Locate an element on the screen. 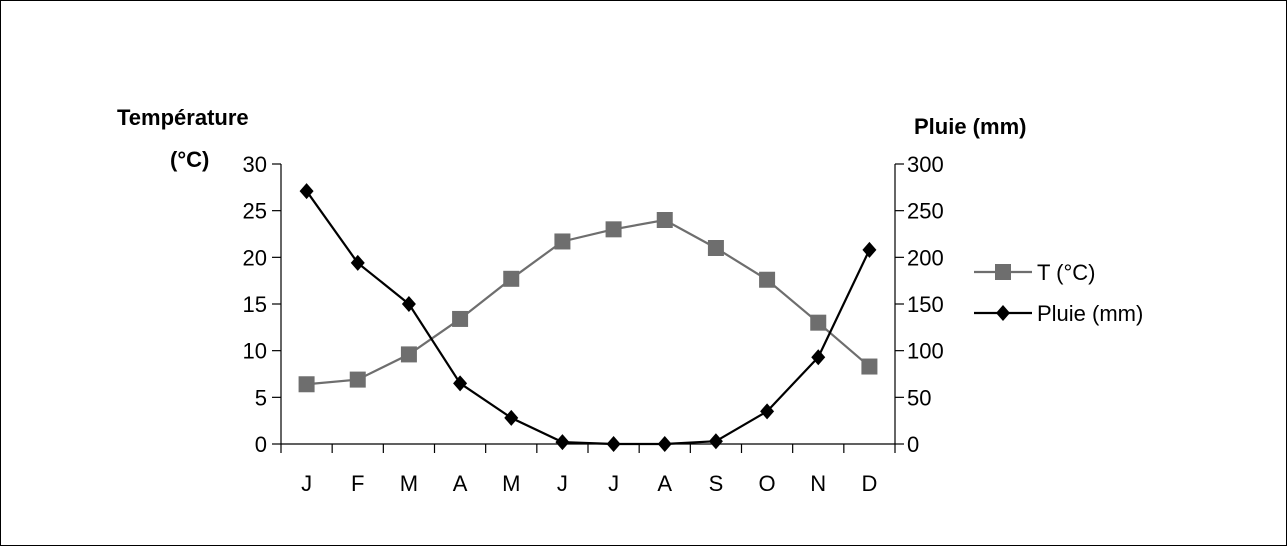  x-tick-label: S is located at coordinates (716, 483).